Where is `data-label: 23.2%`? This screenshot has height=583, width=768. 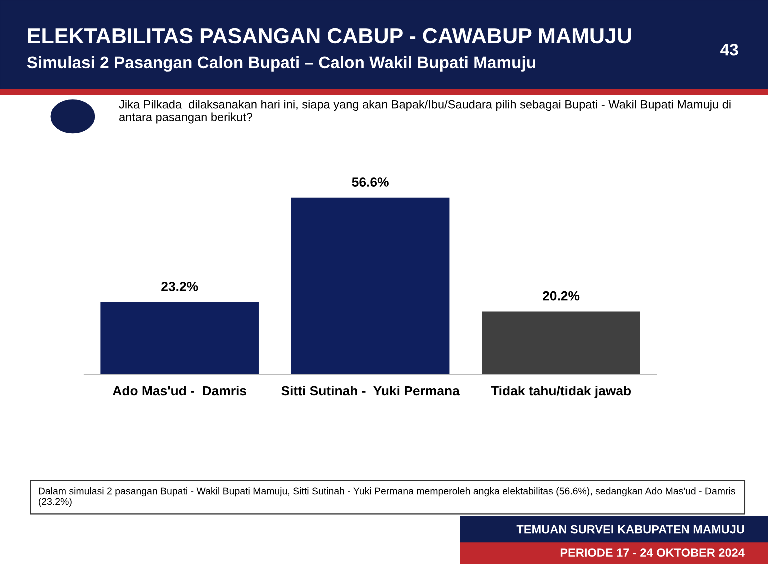 data-label: 23.2% is located at coordinates (180, 287).